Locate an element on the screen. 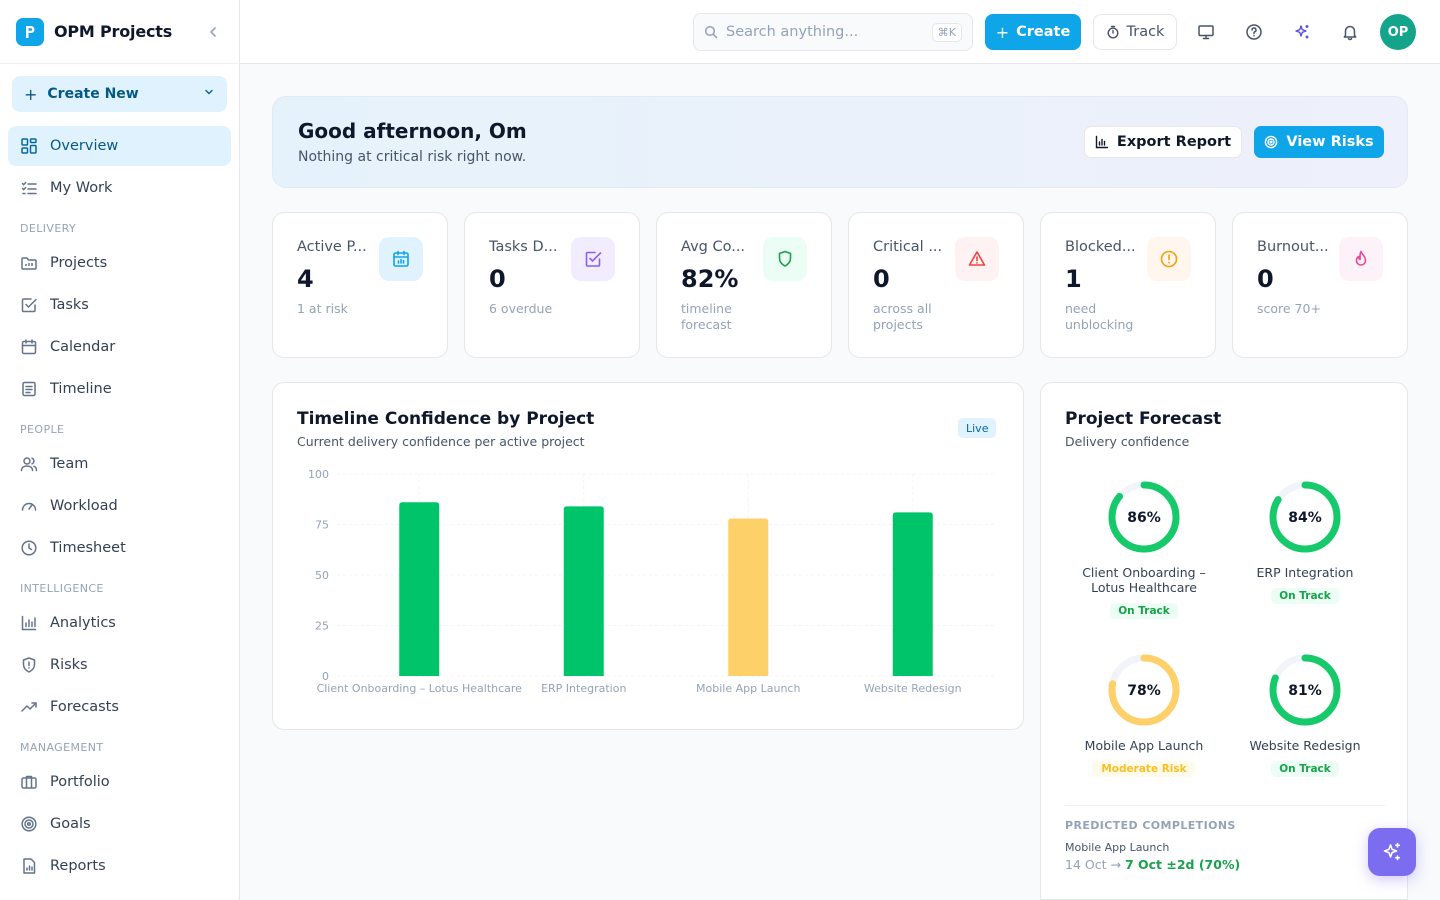 This screenshot has height=900, width=1440. ring-progress is located at coordinates (1305, 690).